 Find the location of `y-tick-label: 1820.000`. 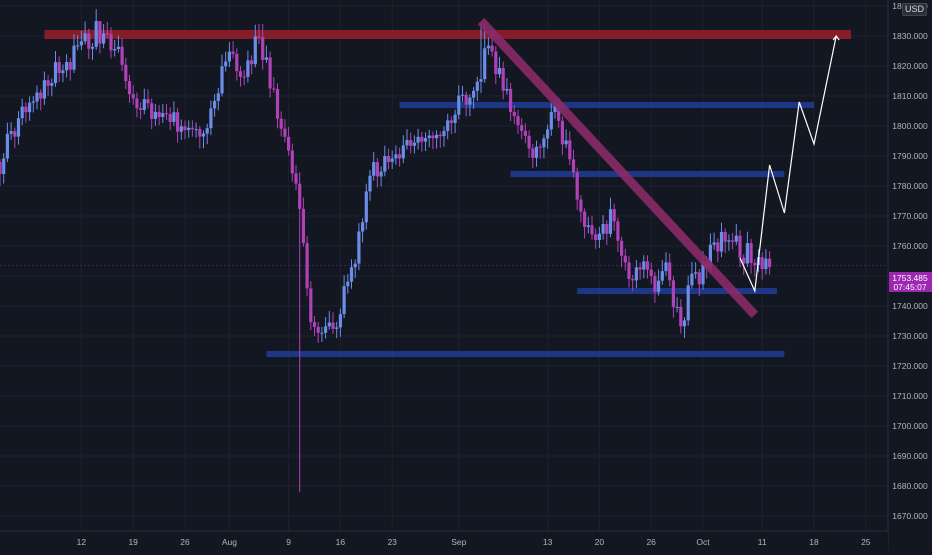

y-tick-label: 1820.000 is located at coordinates (910, 66).